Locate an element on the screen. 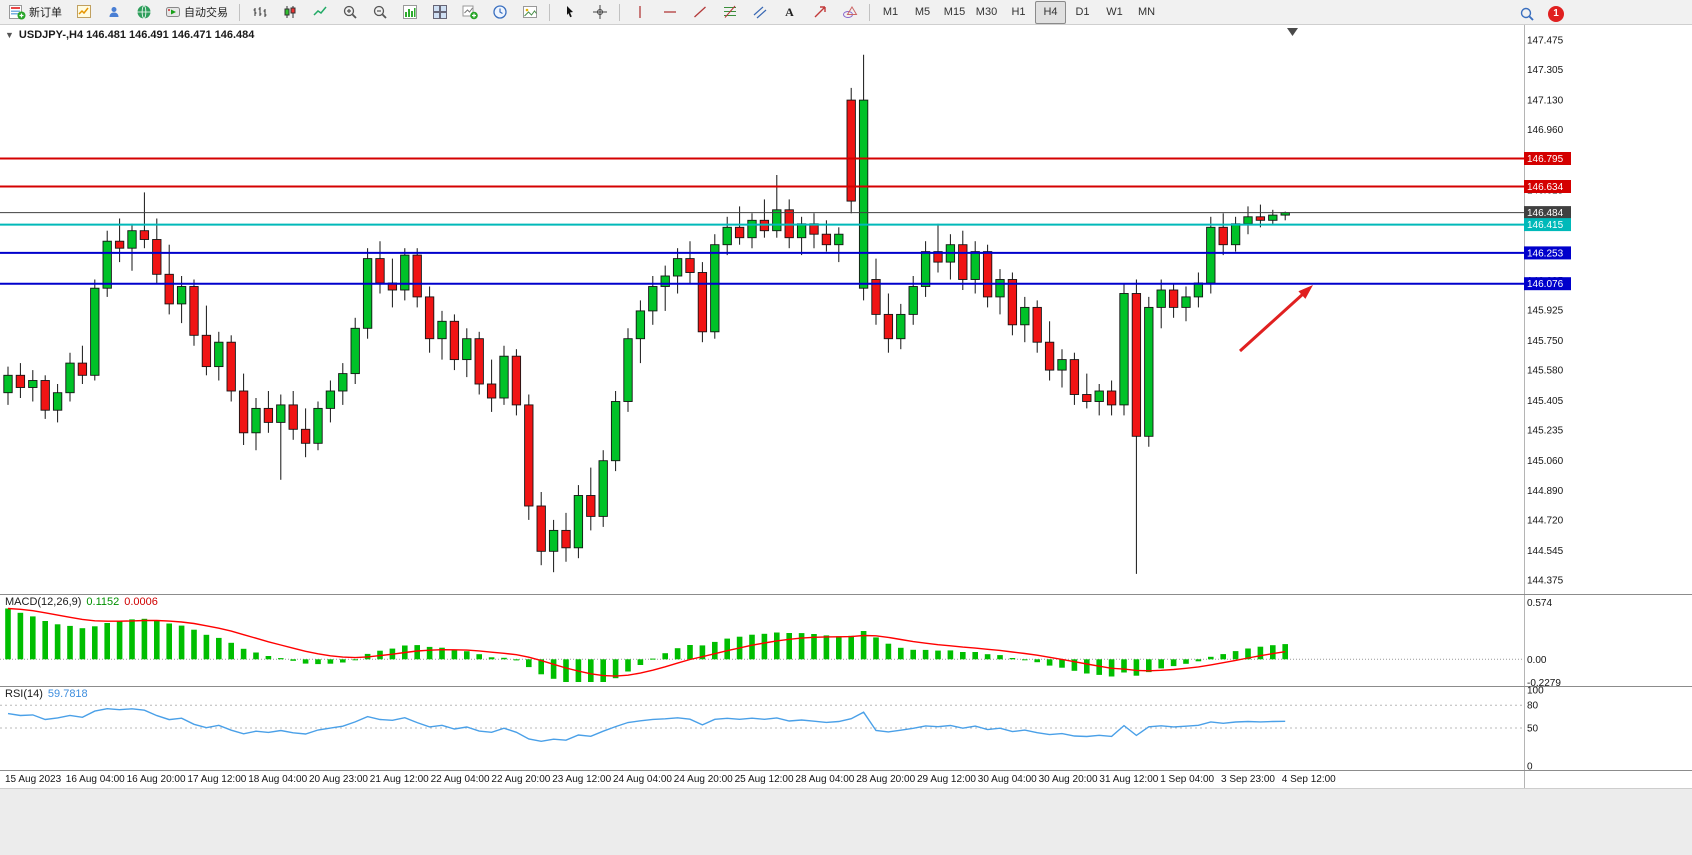 Image resolution: width=1692 pixels, height=855 pixels. timeframe-group: M1 M5 M15 M30 H1 H4 D1 W1 MN is located at coordinates (1018, 12).